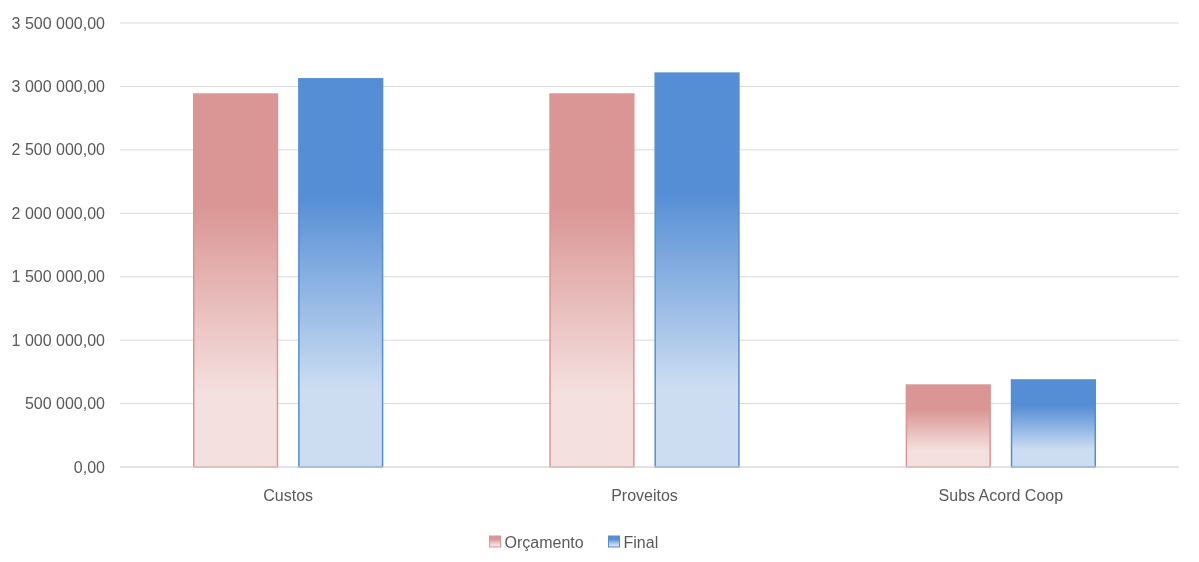  What do you see at coordinates (58, 213) in the screenshot?
I see `y-tick-label: 2 000 000,00` at bounding box center [58, 213].